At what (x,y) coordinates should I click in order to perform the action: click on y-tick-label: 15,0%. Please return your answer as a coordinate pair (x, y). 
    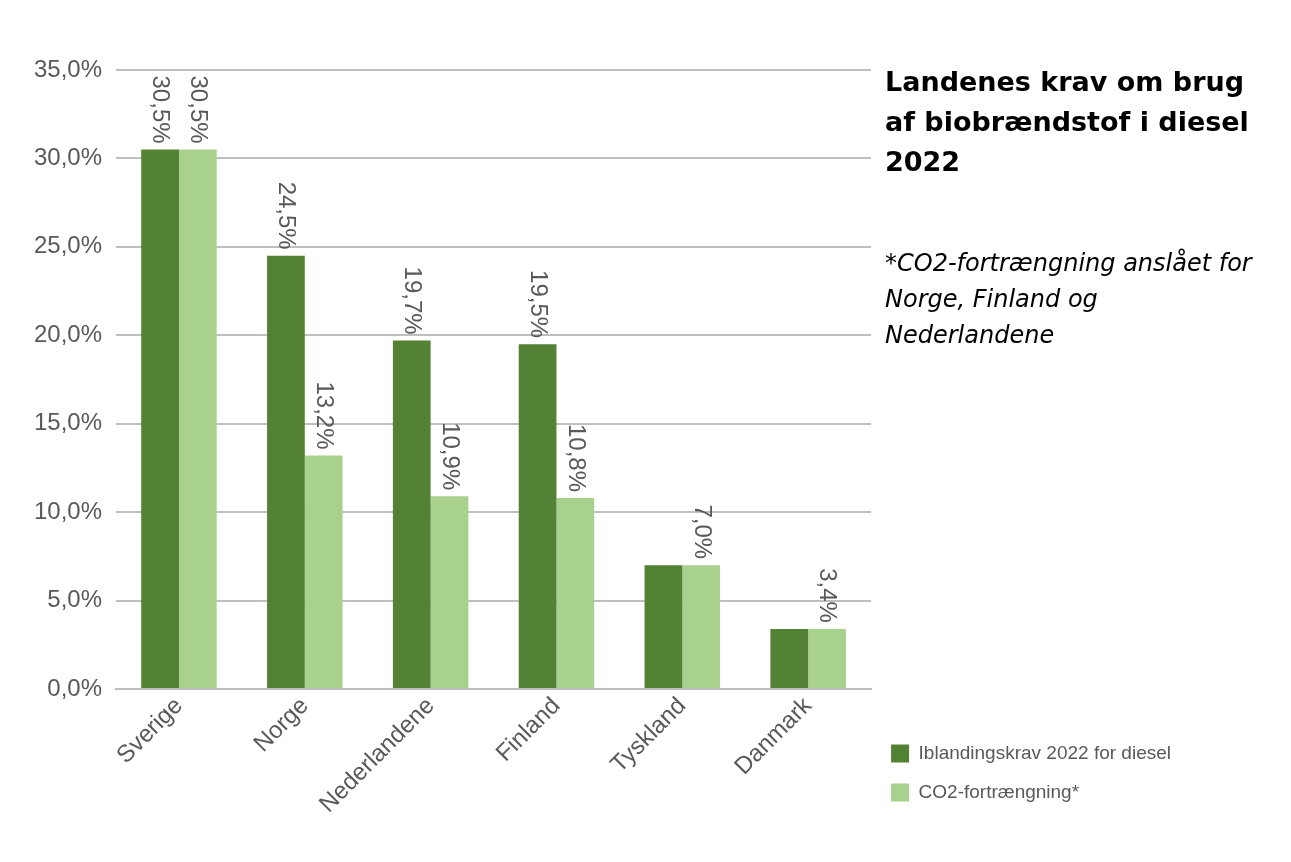
    Looking at the image, I should click on (68, 422).